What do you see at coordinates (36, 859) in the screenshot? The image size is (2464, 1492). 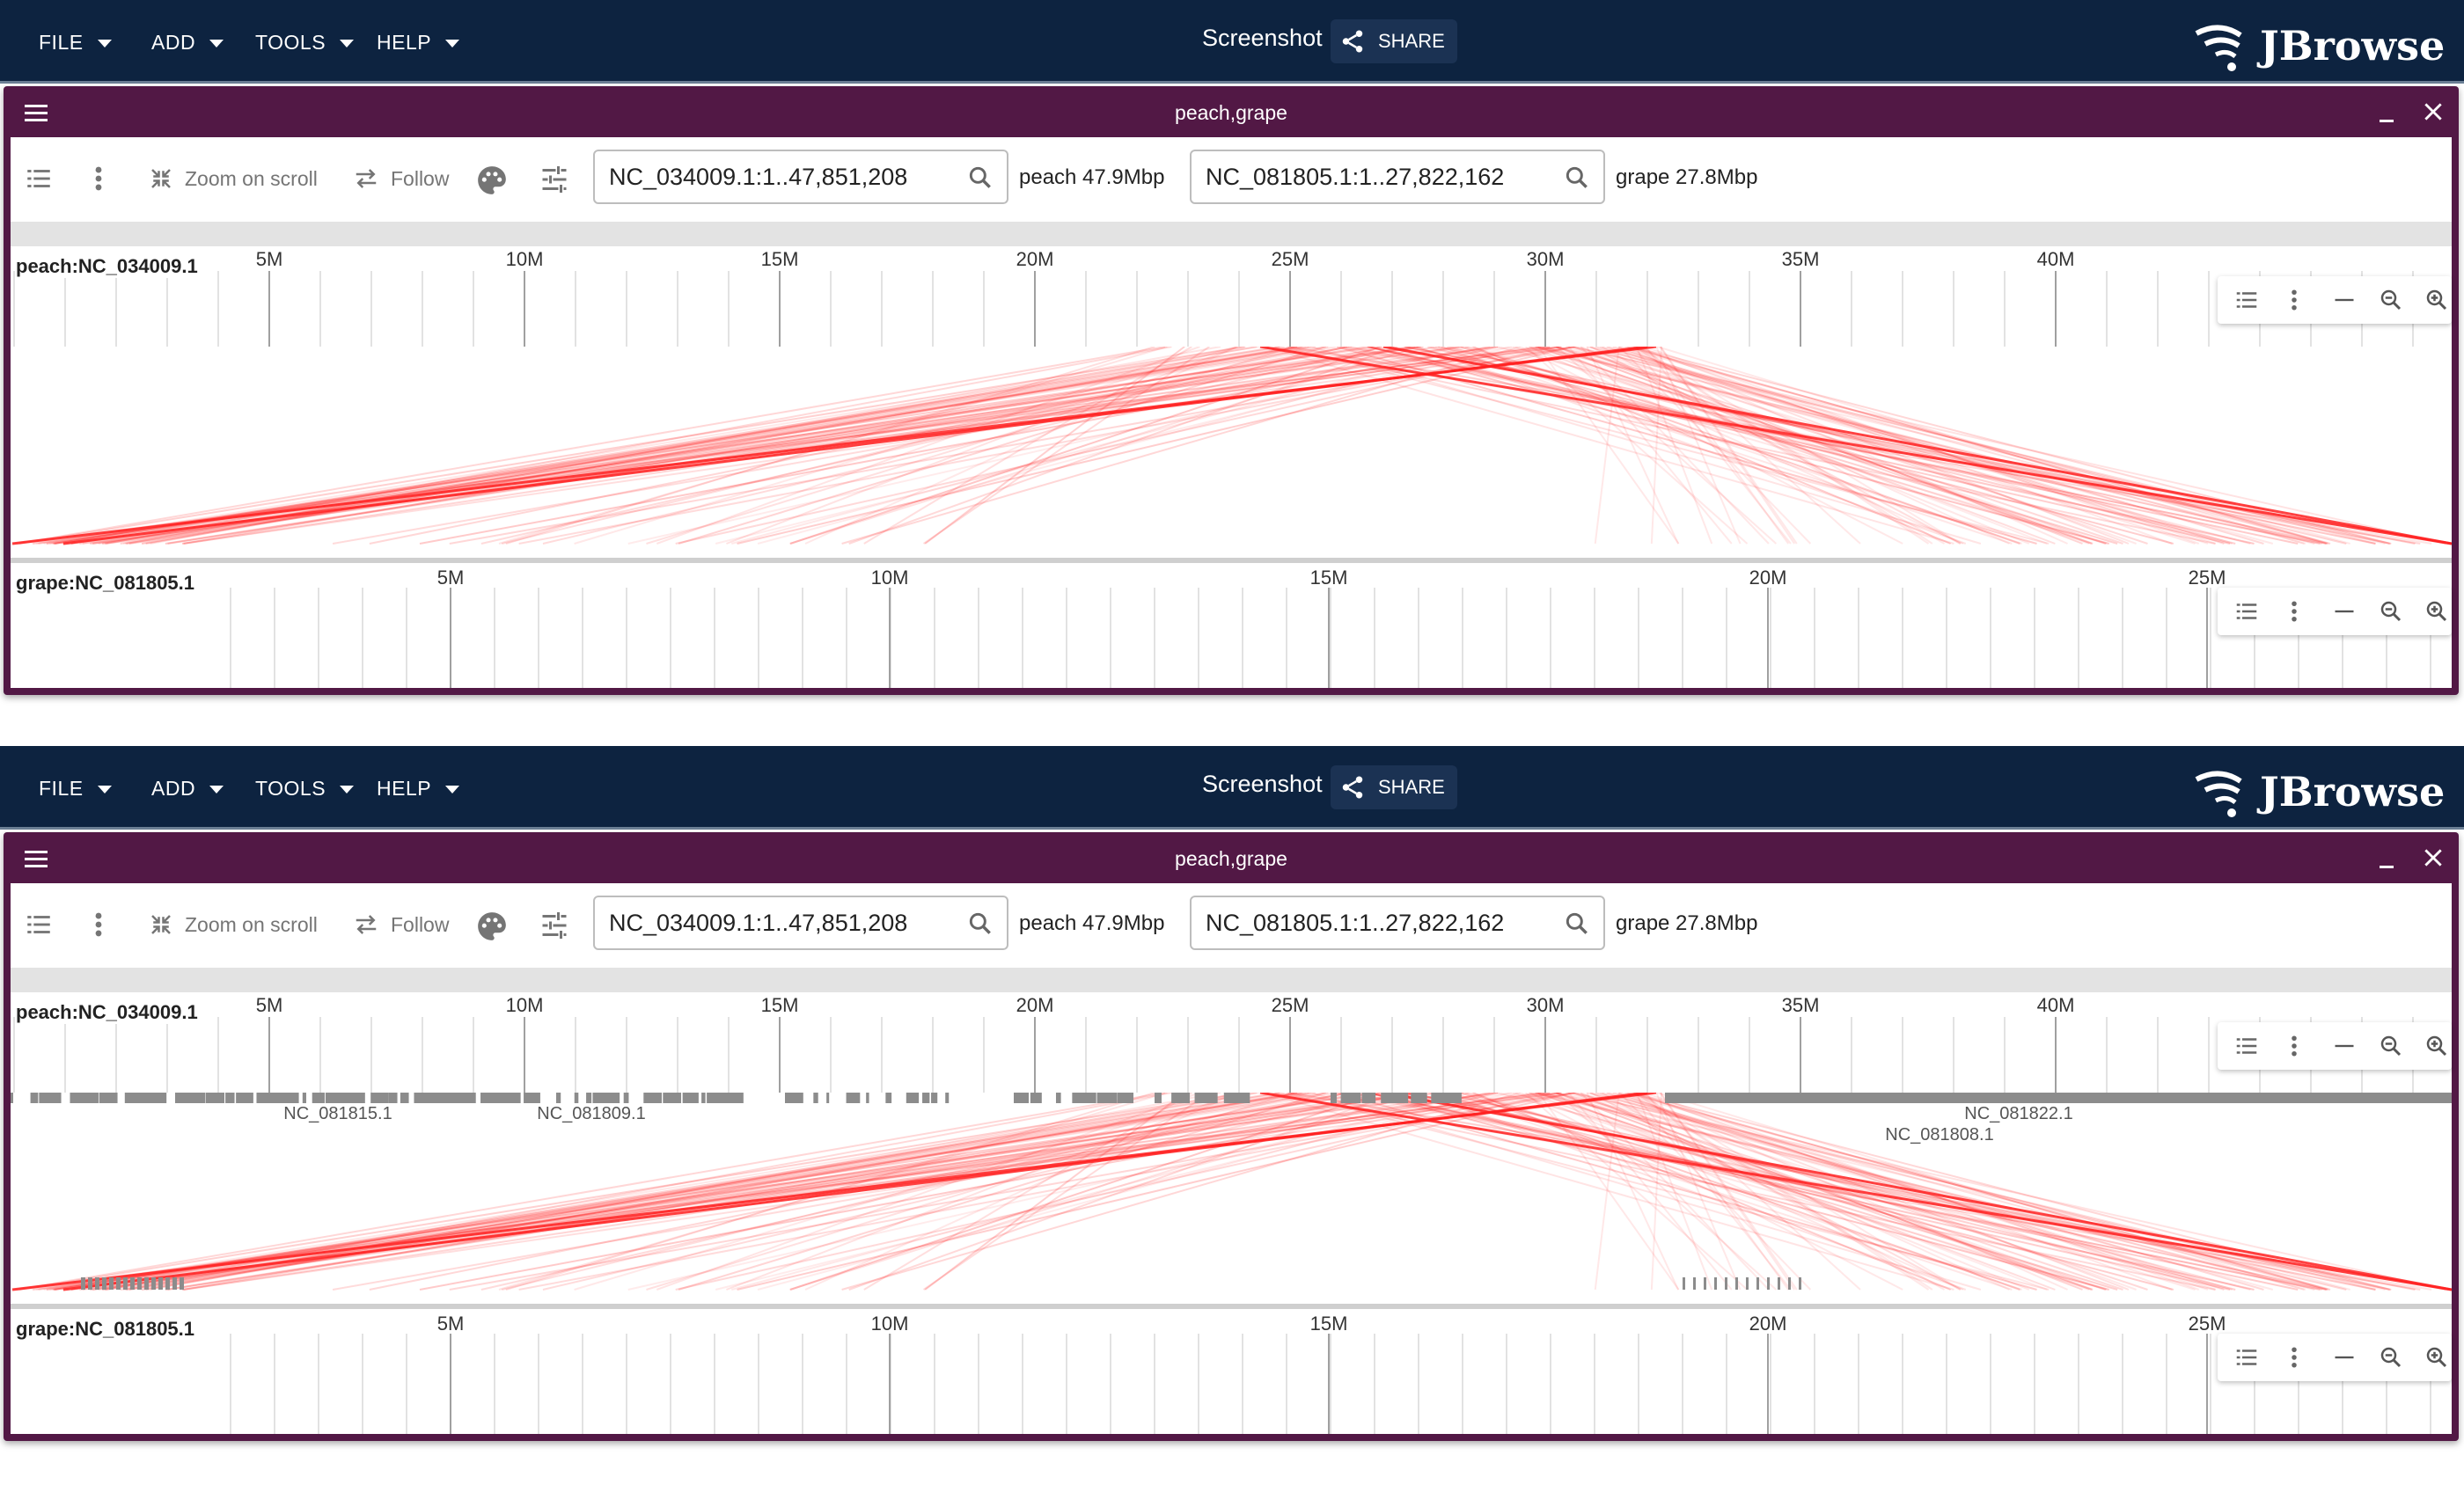 I see `hamburger-icon` at bounding box center [36, 859].